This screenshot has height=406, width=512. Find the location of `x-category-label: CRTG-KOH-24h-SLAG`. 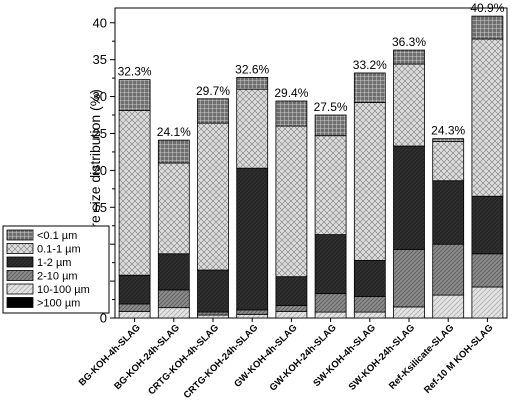

x-category-label: CRTG-KOH-24h-SLAG is located at coordinates (221, 361).